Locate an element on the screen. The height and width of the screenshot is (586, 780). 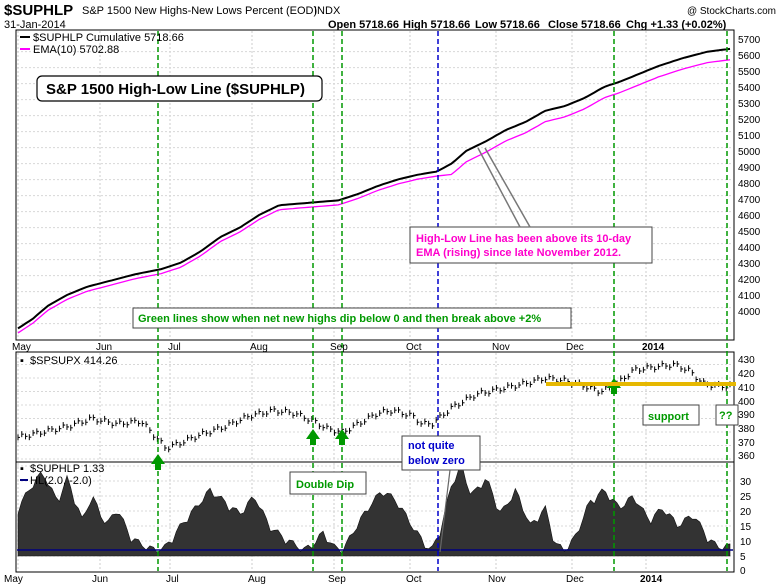
magenta-note-line2: EMA (rising) since late November 2012. is located at coordinates (518, 253).